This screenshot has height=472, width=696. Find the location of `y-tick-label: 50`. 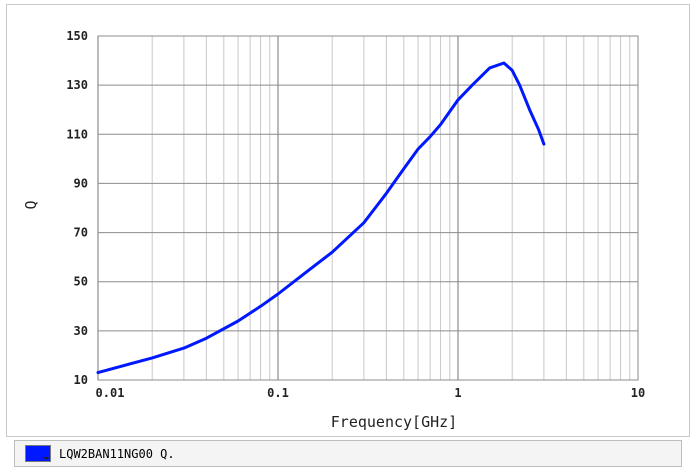

y-tick-label: 50 is located at coordinates (81, 282).